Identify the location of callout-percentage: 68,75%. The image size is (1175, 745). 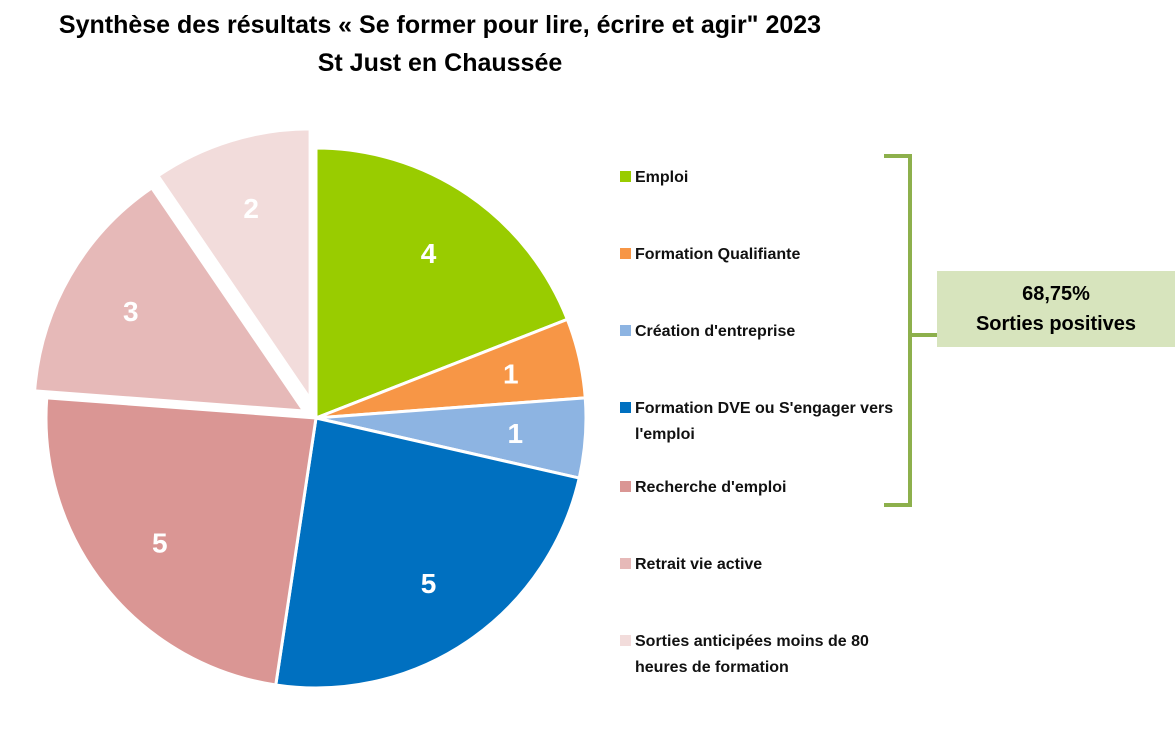
(1056, 294).